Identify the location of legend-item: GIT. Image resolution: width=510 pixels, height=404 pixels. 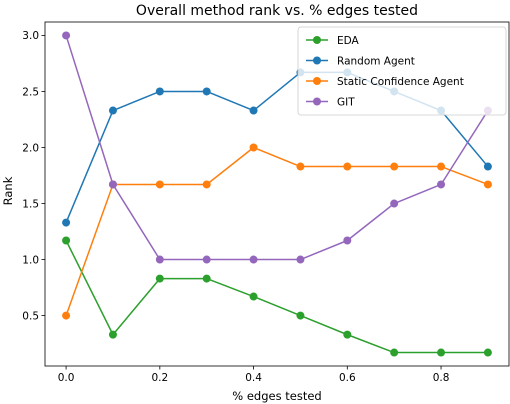
(330, 103).